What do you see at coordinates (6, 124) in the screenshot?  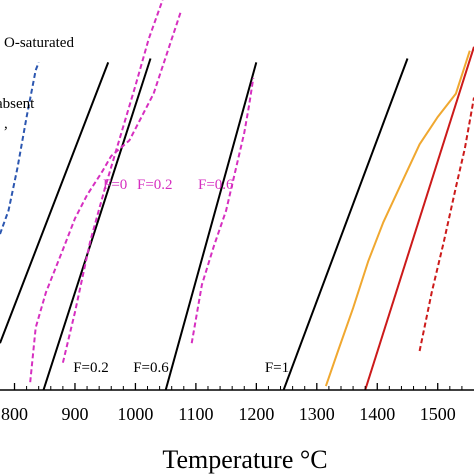 I see `annotation-comma: ,` at bounding box center [6, 124].